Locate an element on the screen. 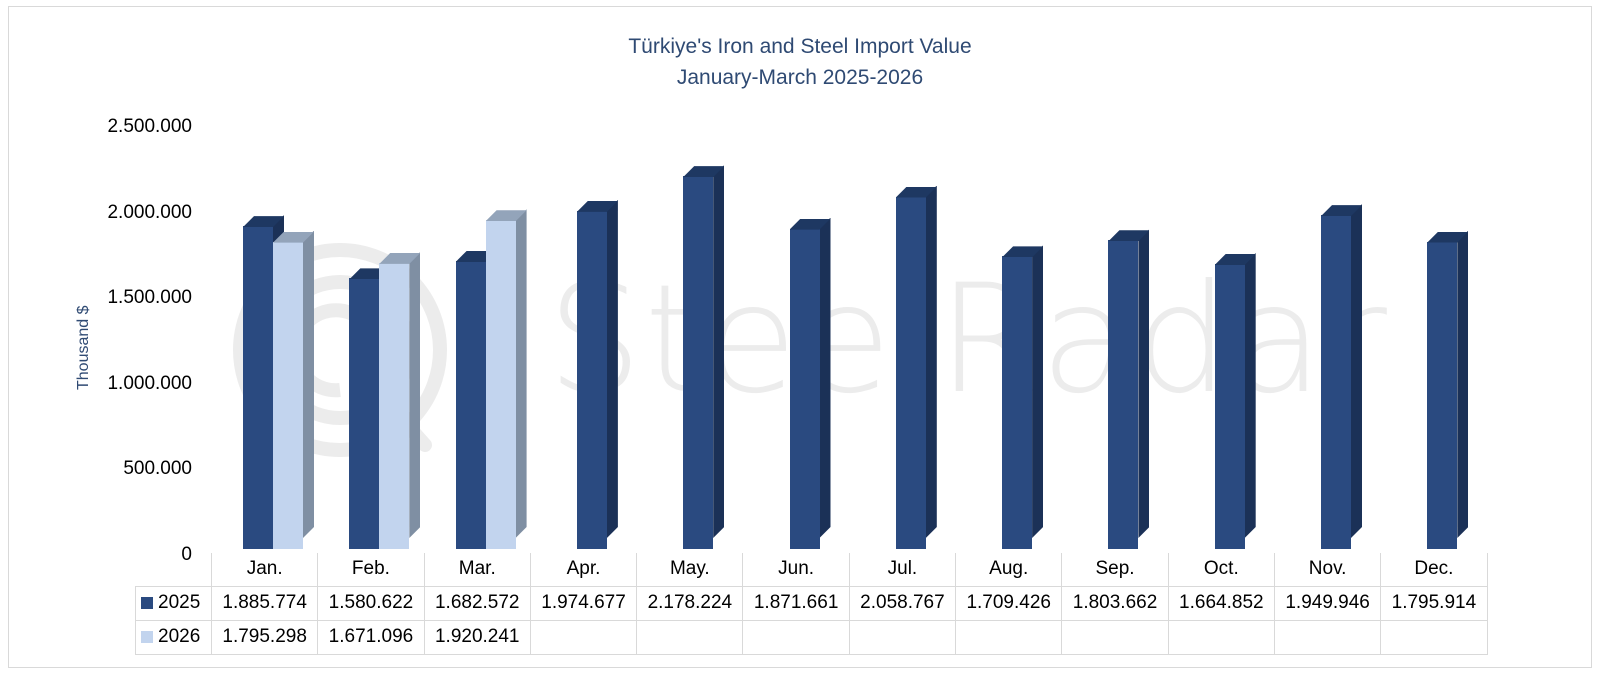 Image resolution: width=1600 pixels, height=674 pixels. y-tick-label: 500.000 is located at coordinates (157, 468).